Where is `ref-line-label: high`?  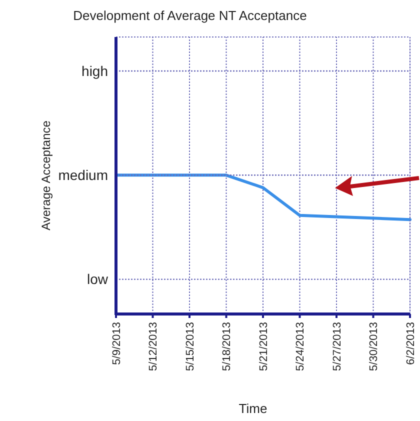
ref-line-label: high is located at coordinates (95, 70).